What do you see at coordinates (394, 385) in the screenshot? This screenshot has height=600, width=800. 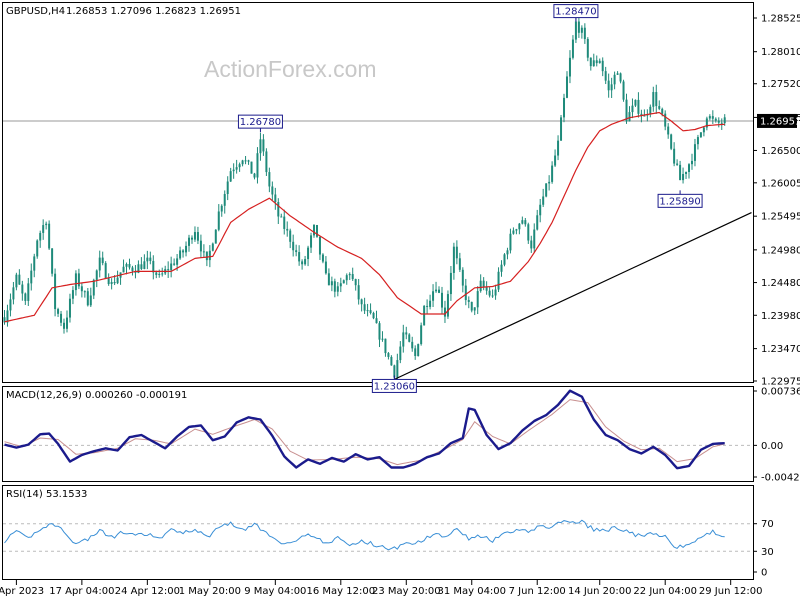 I see `price-annotation-box` at bounding box center [394, 385].